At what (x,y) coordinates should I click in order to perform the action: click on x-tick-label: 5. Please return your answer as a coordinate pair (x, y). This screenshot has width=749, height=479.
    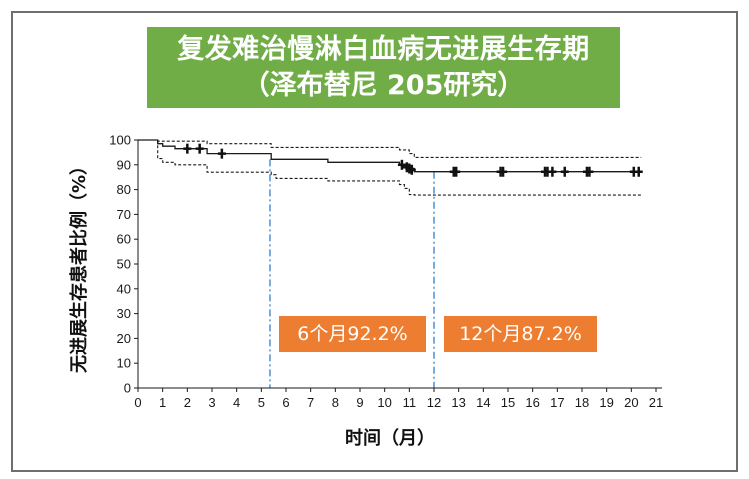
    Looking at the image, I should click on (261, 402).